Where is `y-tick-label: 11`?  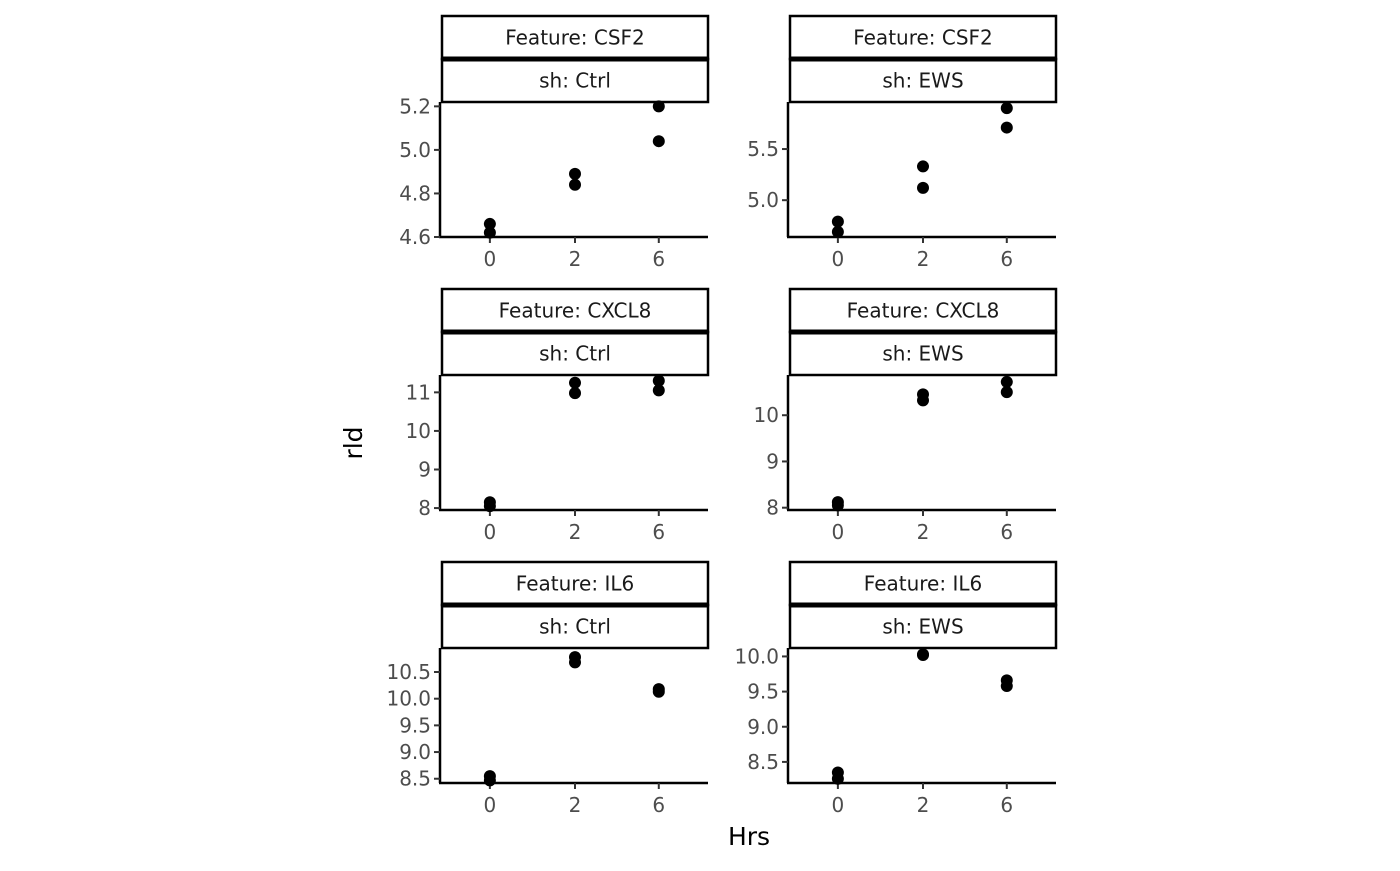 y-tick-label: 11 is located at coordinates (418, 392).